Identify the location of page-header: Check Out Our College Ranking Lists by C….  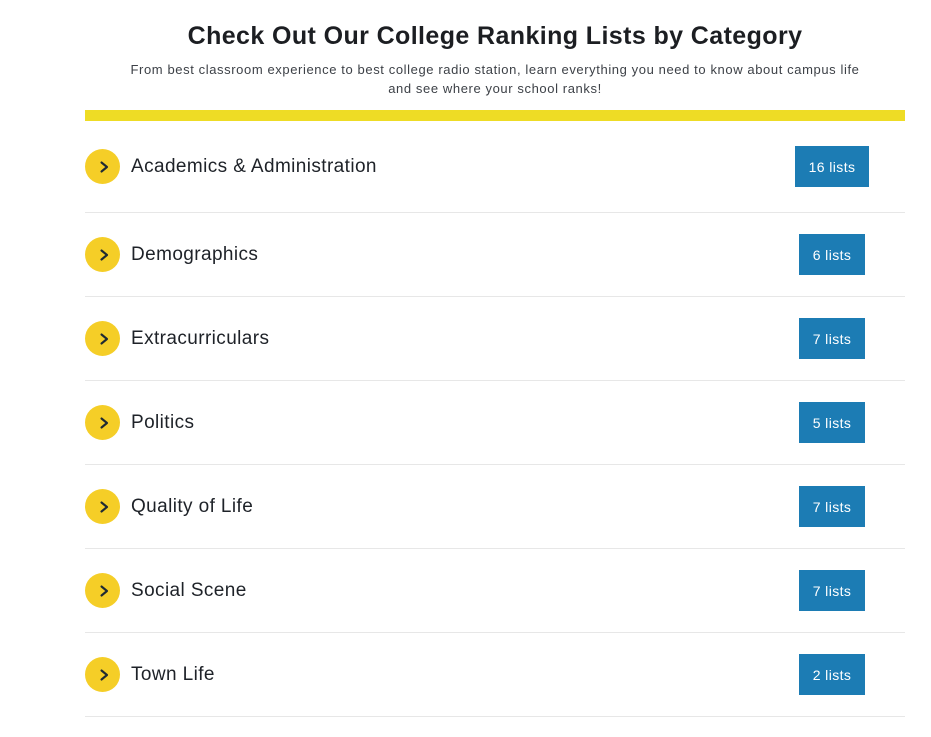
(495, 49).